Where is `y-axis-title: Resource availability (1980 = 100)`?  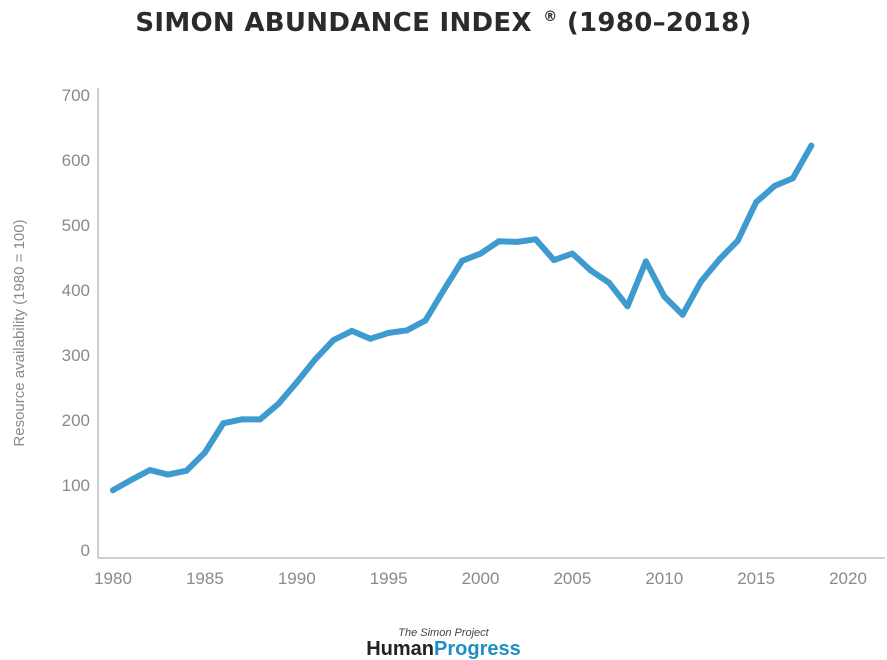 y-axis-title: Resource availability (1980 = 100) is located at coordinates (19, 332).